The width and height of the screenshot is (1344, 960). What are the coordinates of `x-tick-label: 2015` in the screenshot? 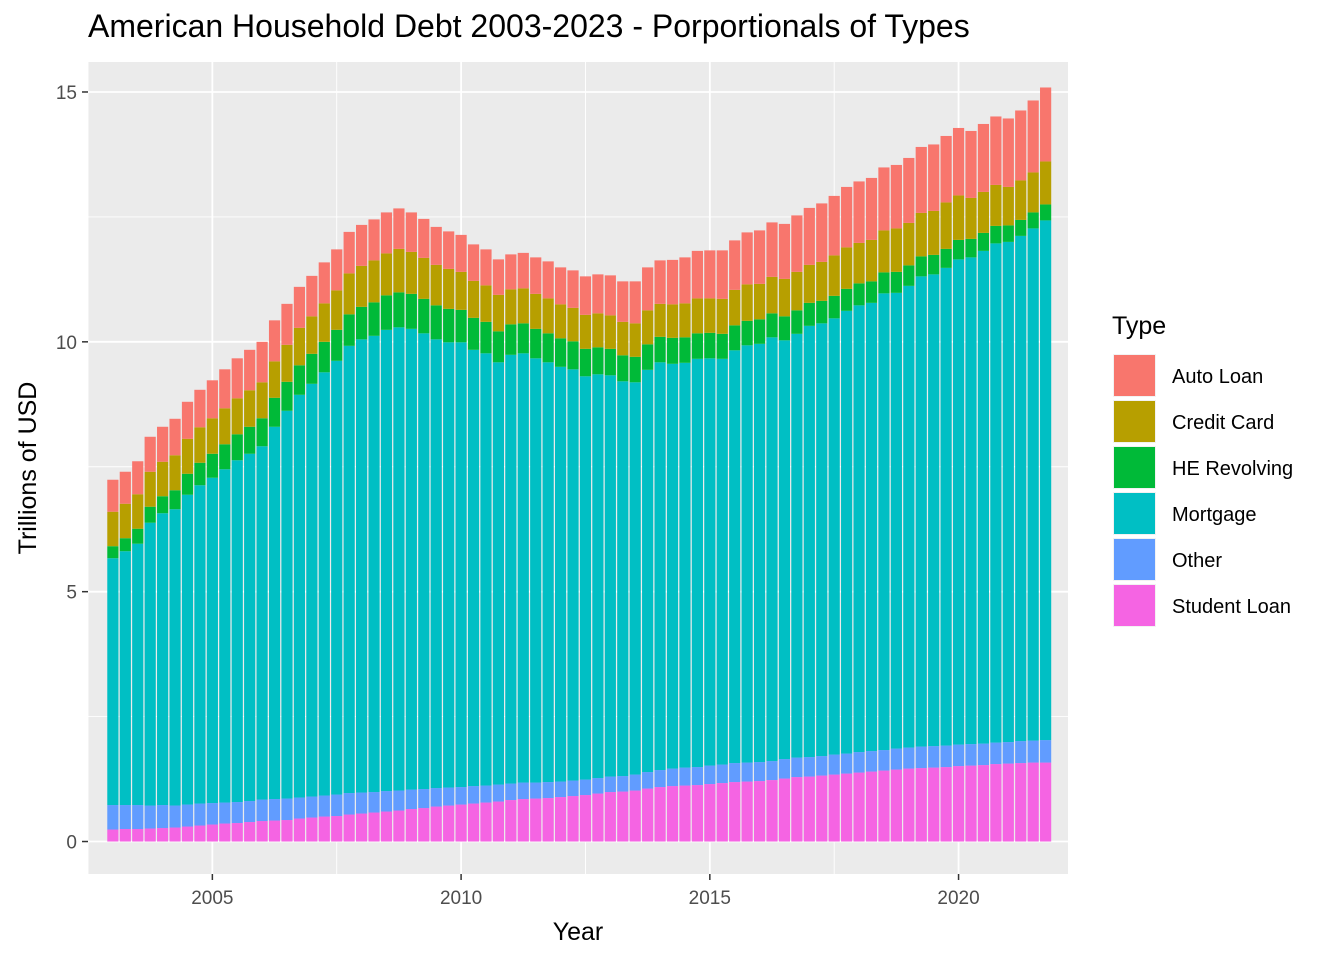 It's located at (710, 898).